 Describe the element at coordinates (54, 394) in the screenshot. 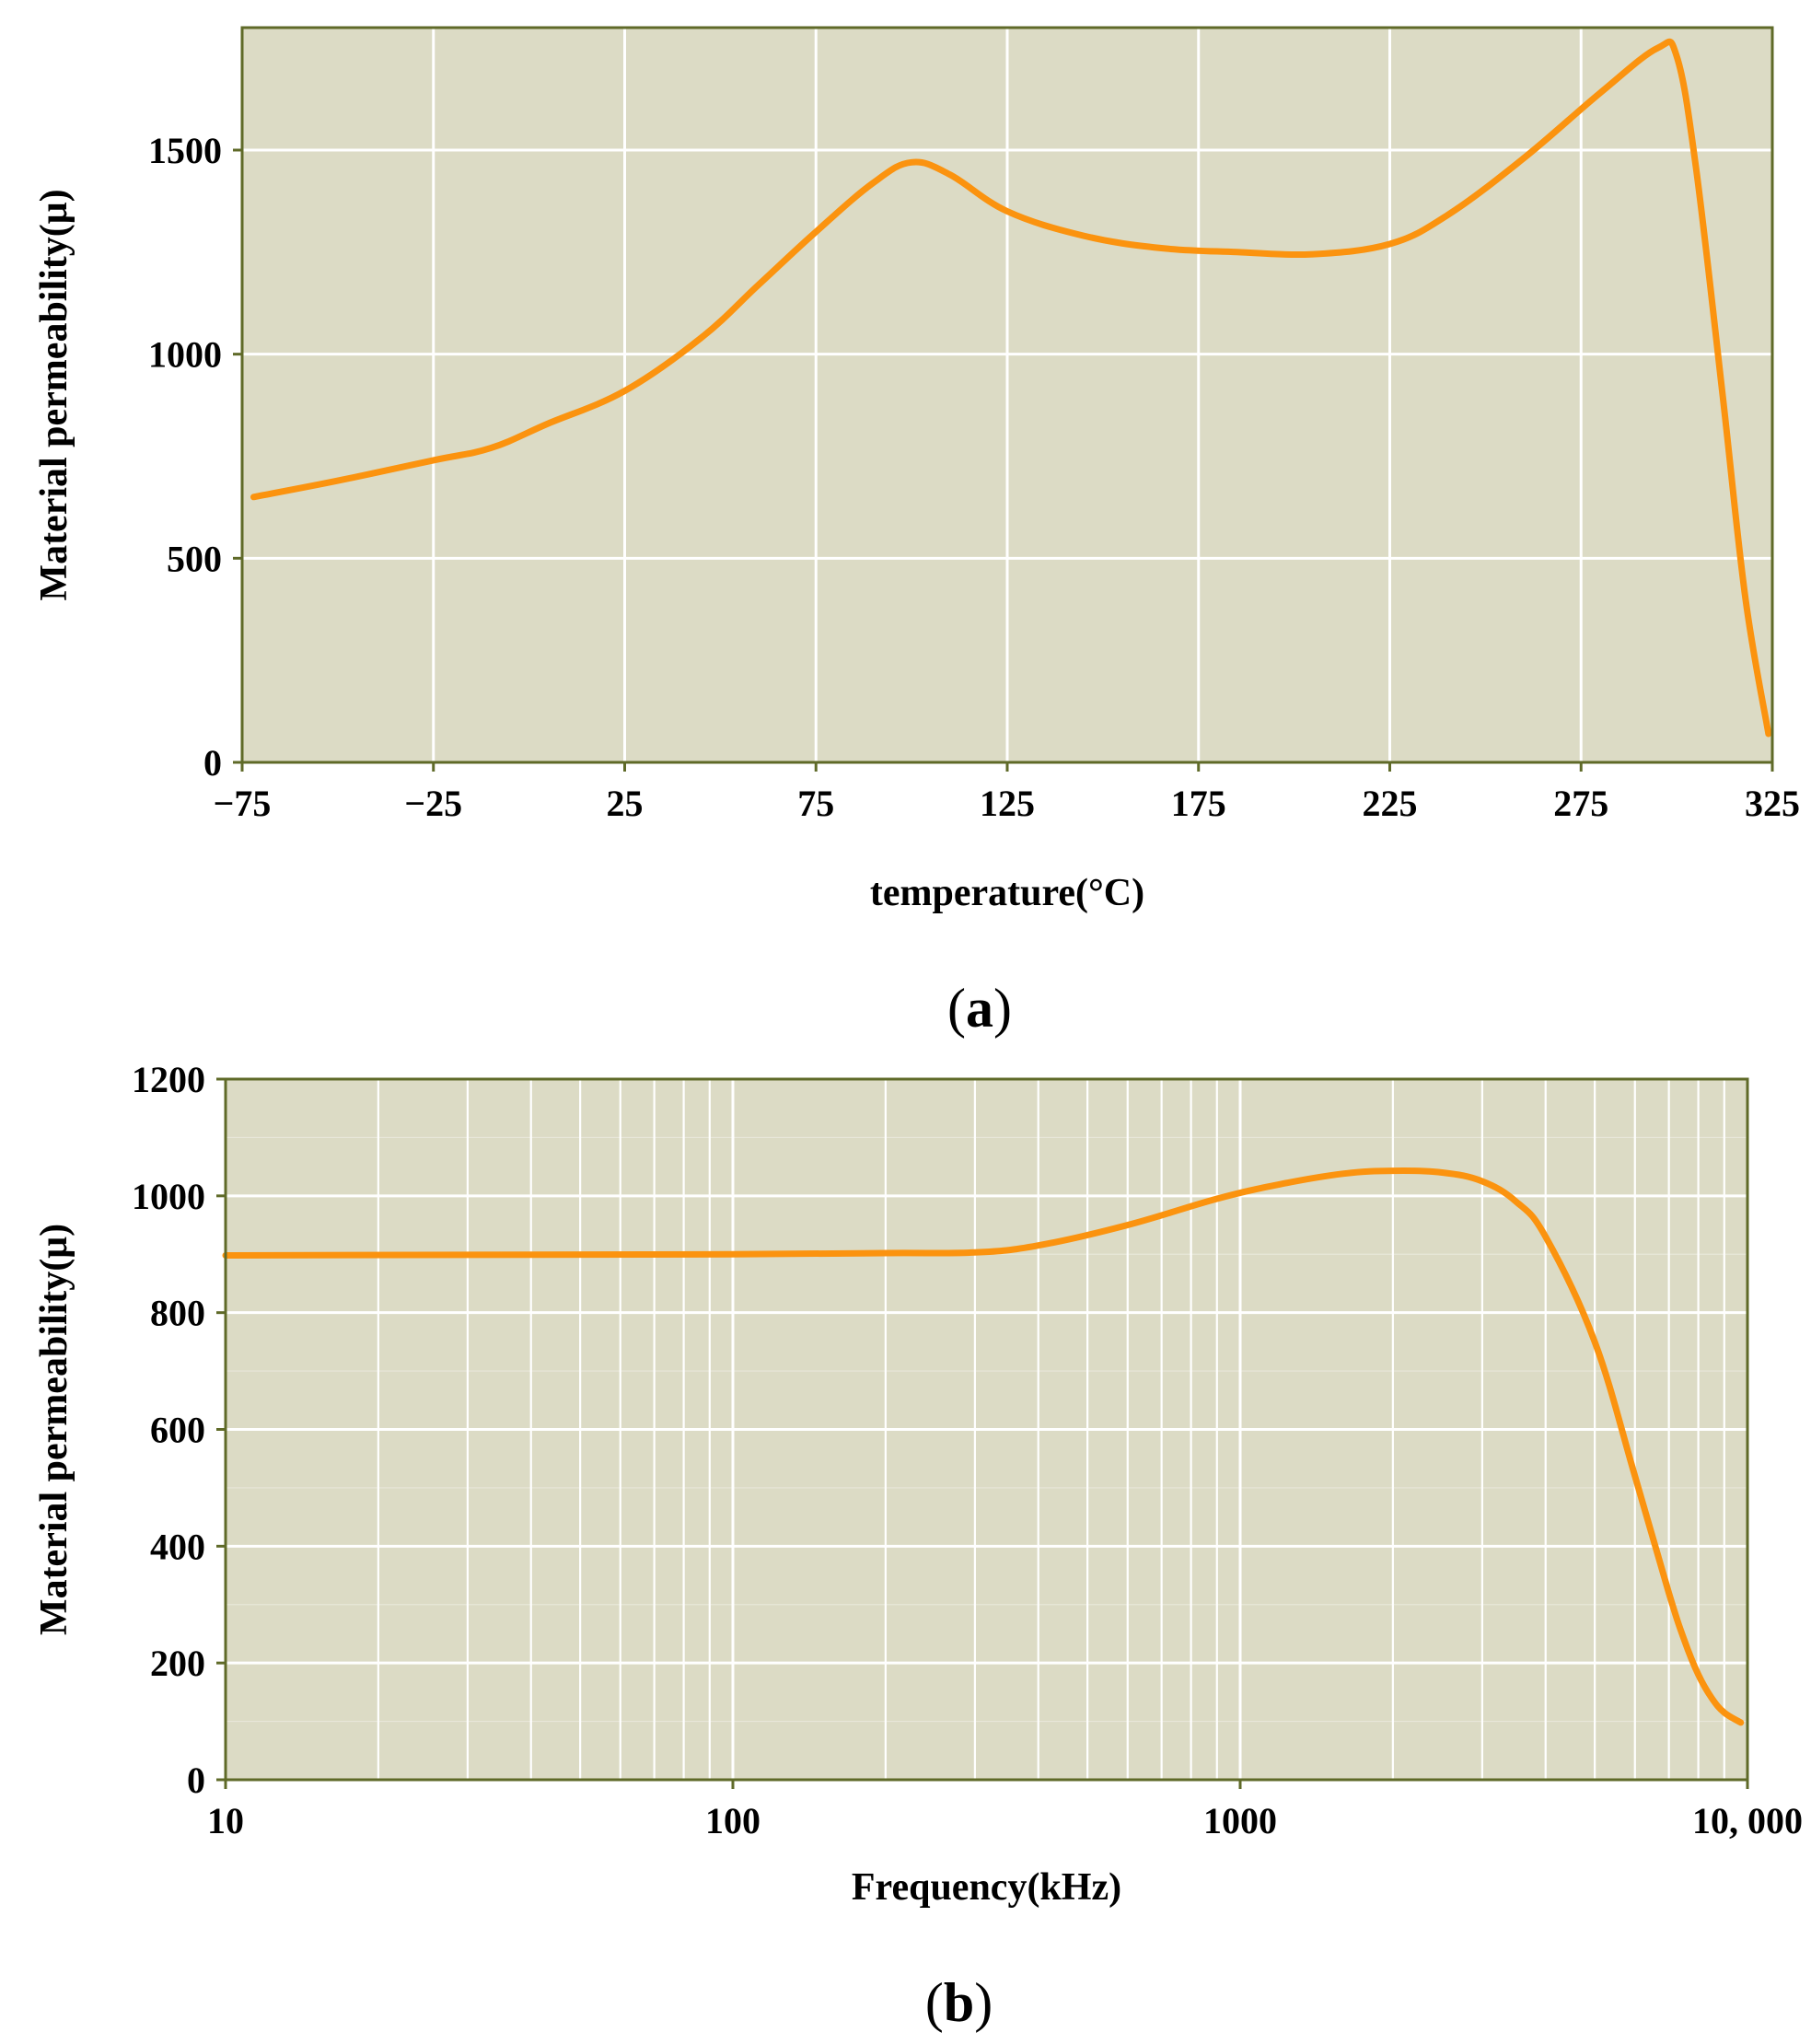

I see `chart-a-y-axis-label: Material permeability(μ)` at that location.